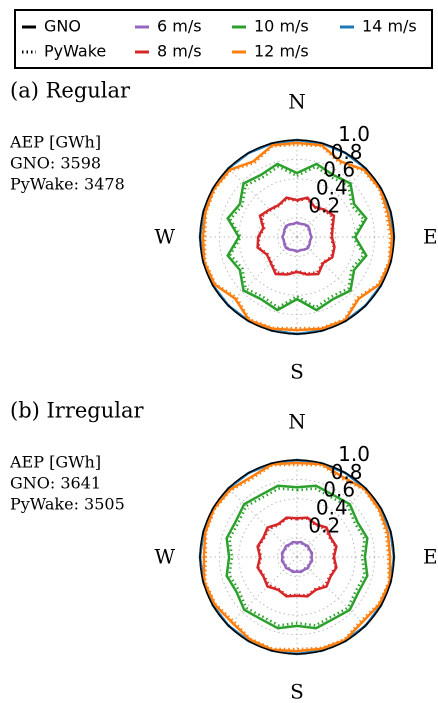  Describe the element at coordinates (67, 504) in the screenshot. I see `annotation: PyWake: 3505` at that location.